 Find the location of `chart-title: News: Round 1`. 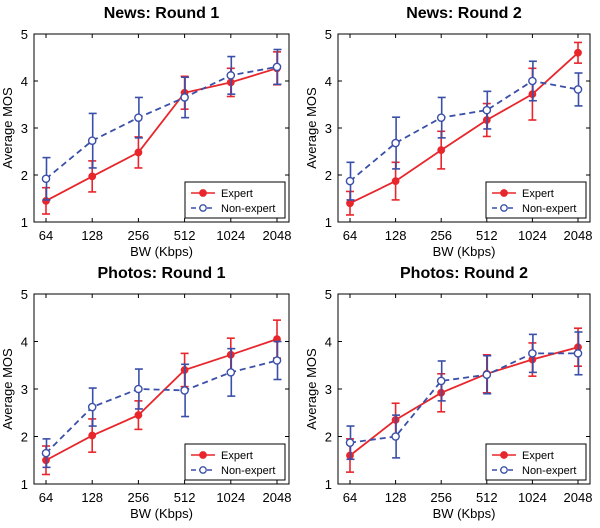

chart-title: News: Round 1 is located at coordinates (162, 13).